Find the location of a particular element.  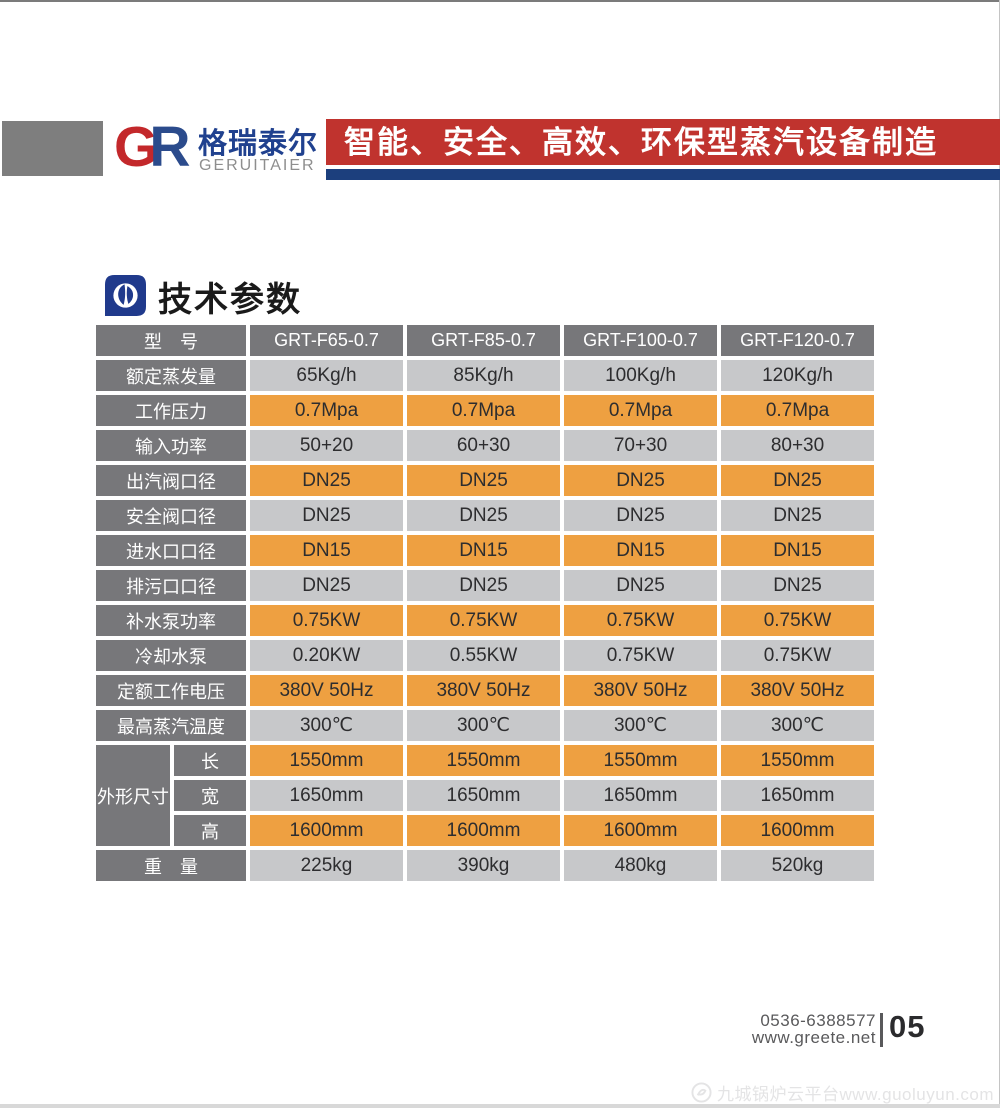

table-row: 宽 1650mm 1650mm 1650mm 1650mm is located at coordinates (485, 795).